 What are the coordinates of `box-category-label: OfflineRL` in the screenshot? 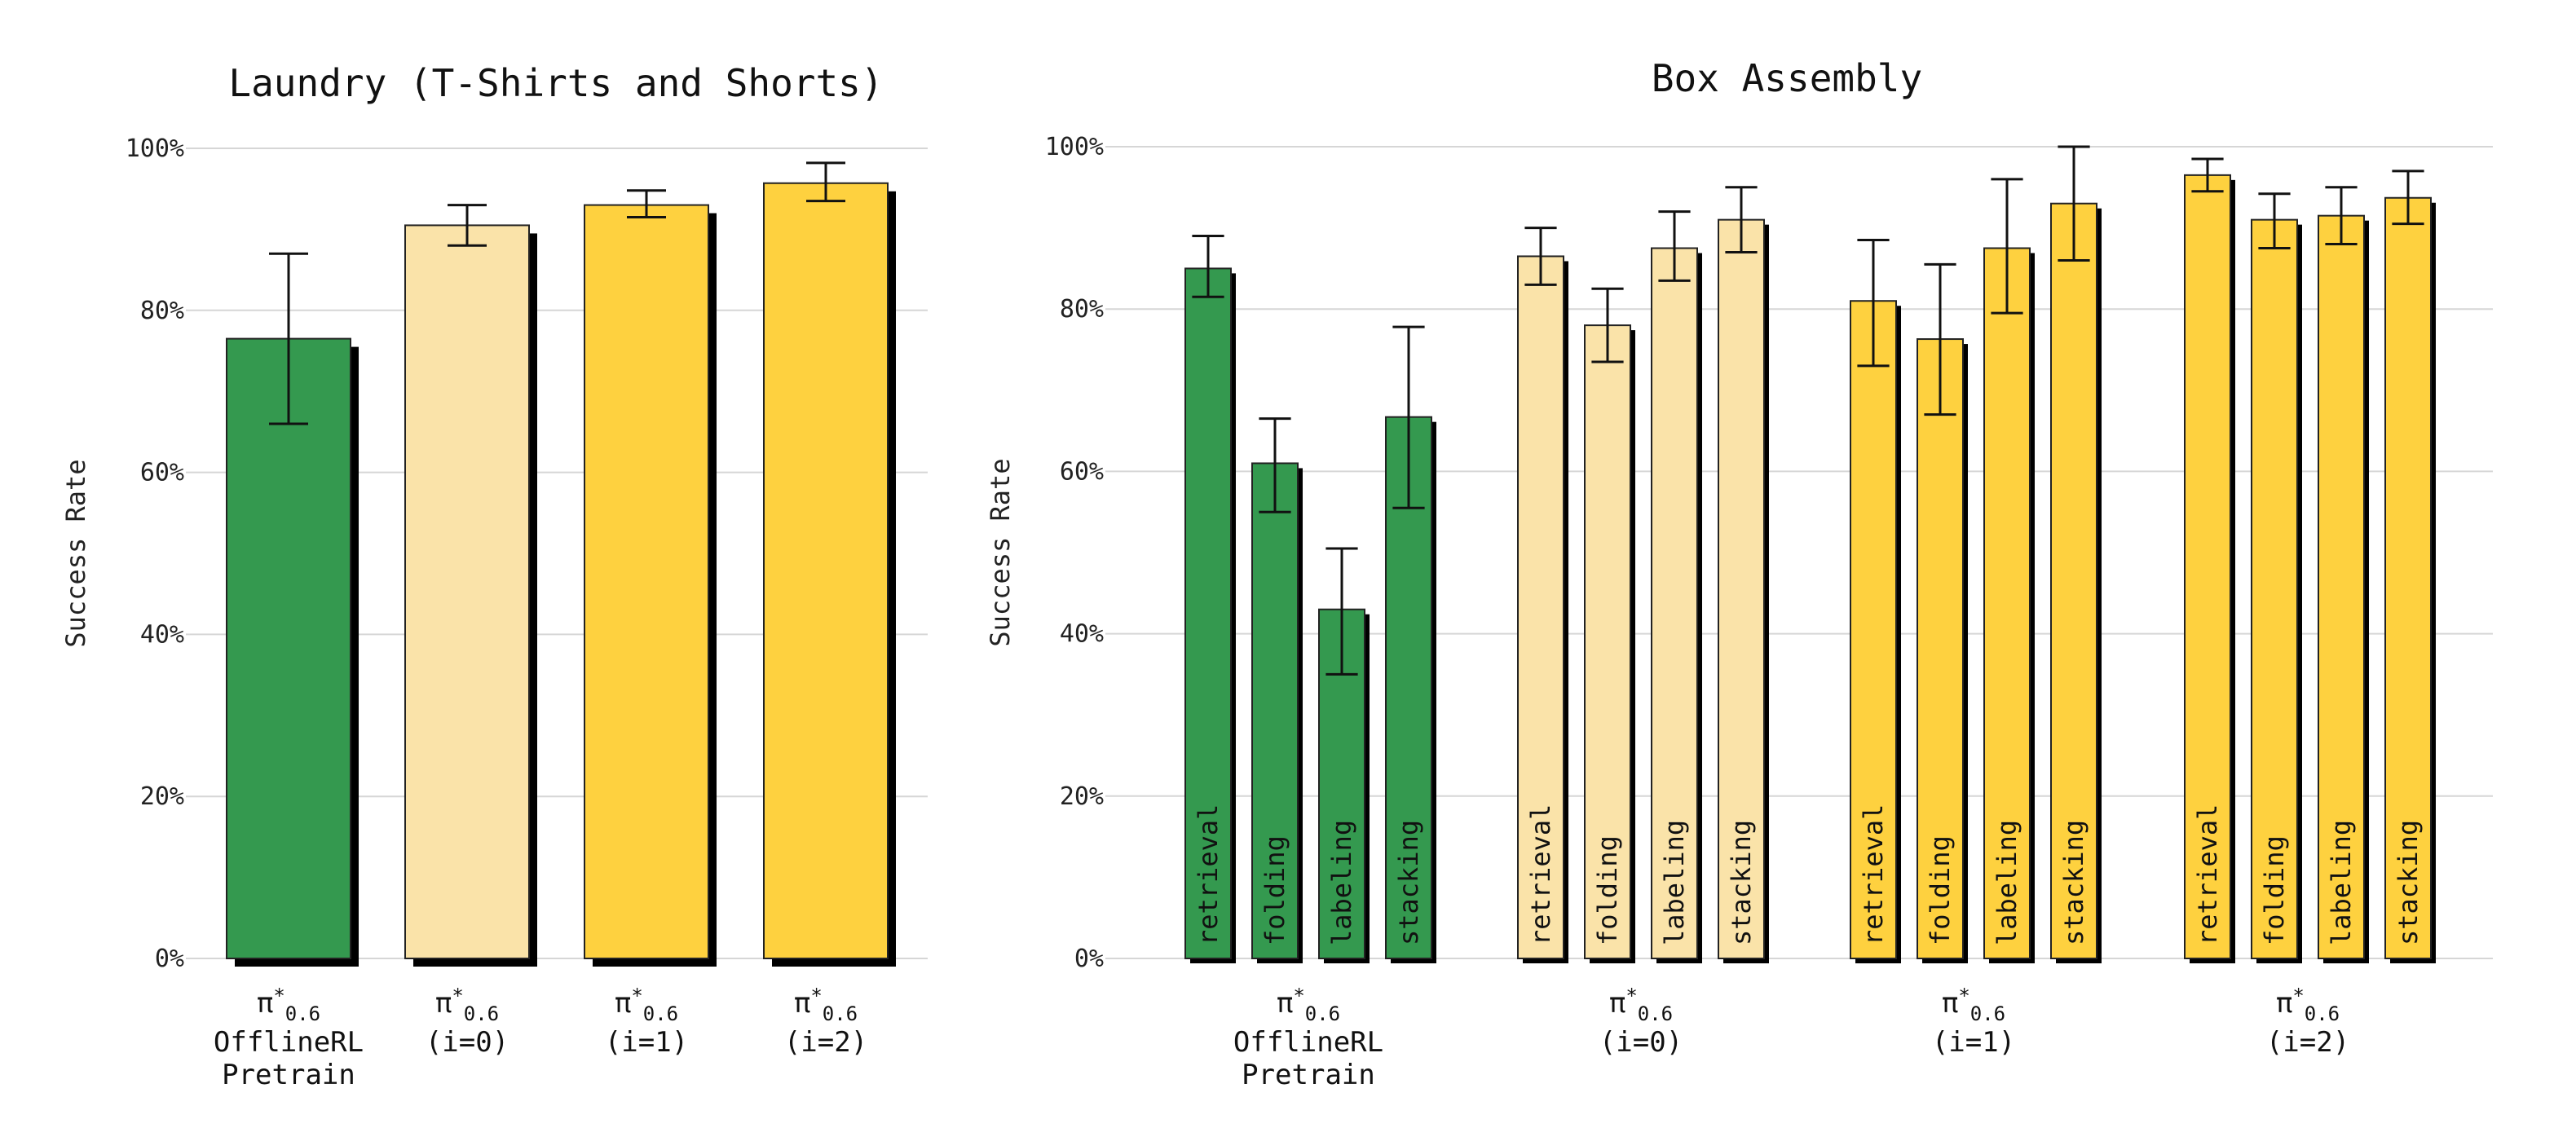 It's located at (1308, 1042).